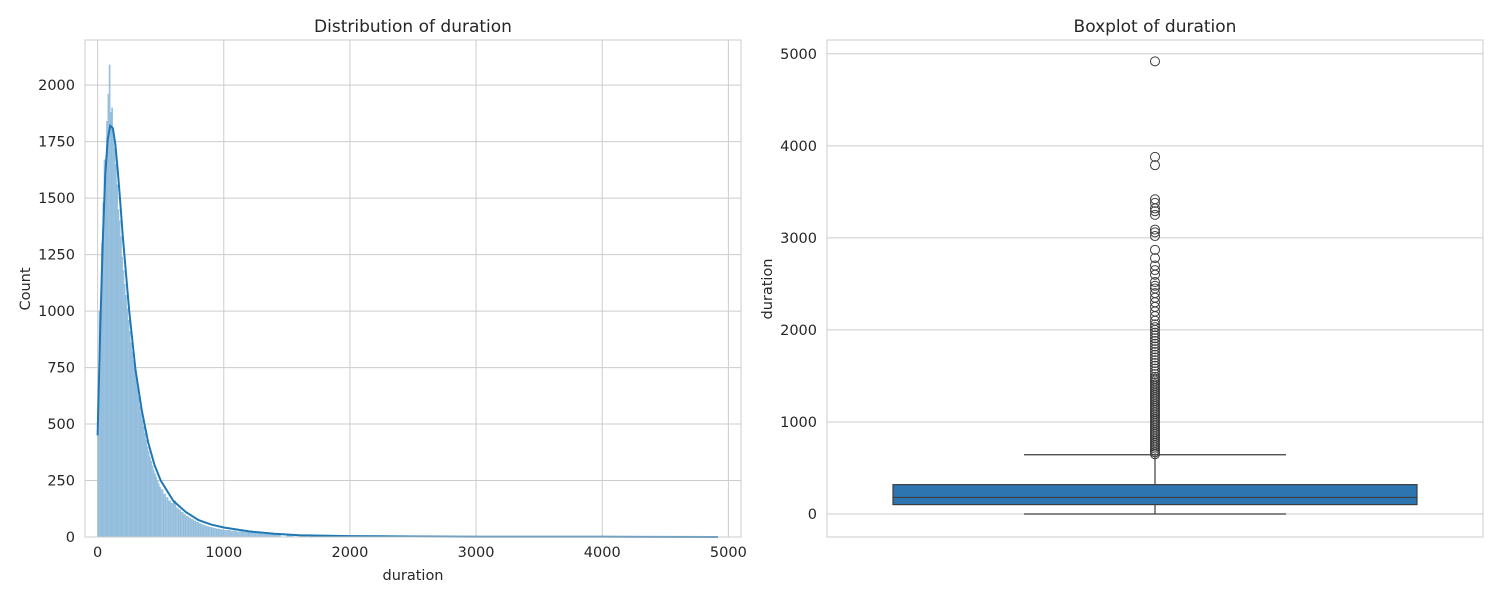  Describe the element at coordinates (420, 553) in the screenshot. I see `histogram-x-tick-labels: 0 1000 2000 3000 4000 5000` at that location.